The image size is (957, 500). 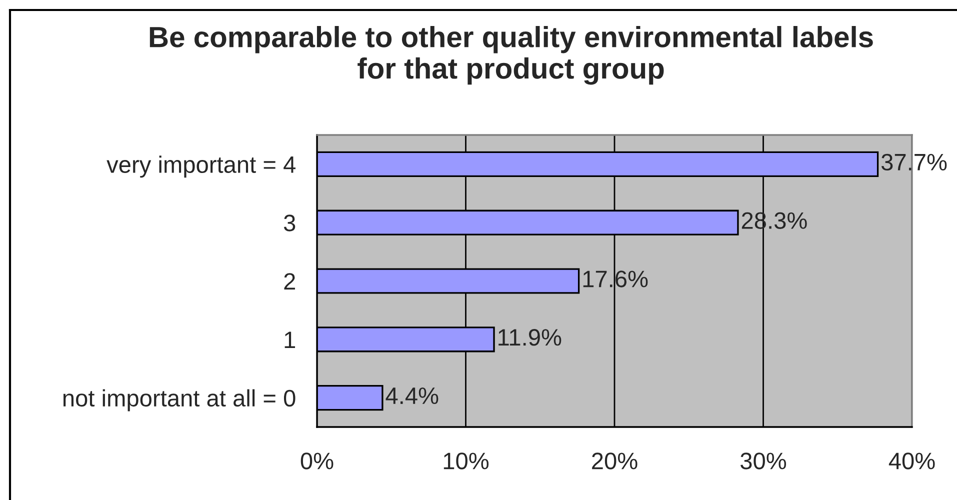 What do you see at coordinates (911, 461) in the screenshot?
I see `x-tick-label: 40%` at bounding box center [911, 461].